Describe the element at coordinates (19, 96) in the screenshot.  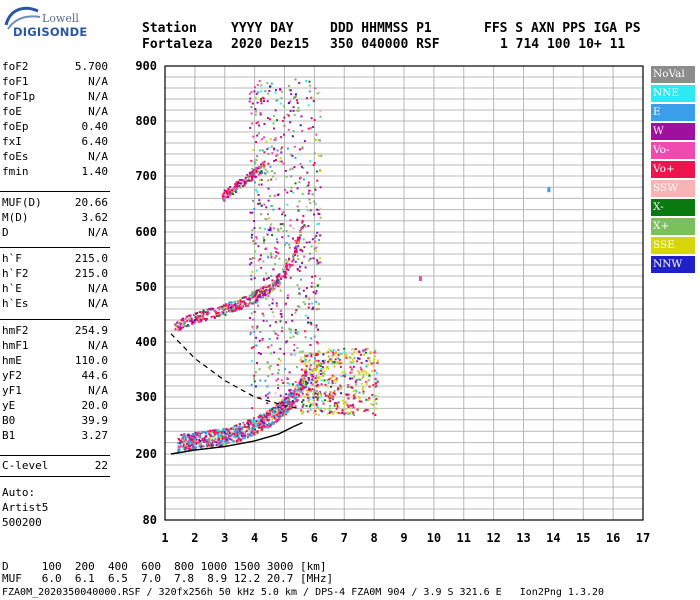
I see `param-key: foF1p` at that location.